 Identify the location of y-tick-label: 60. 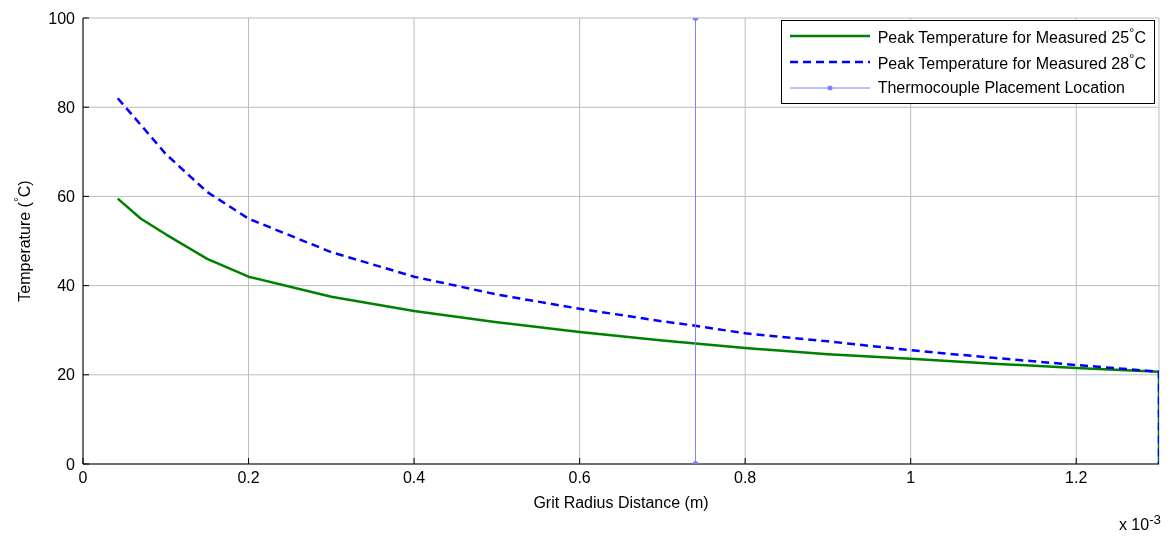
(66, 197).